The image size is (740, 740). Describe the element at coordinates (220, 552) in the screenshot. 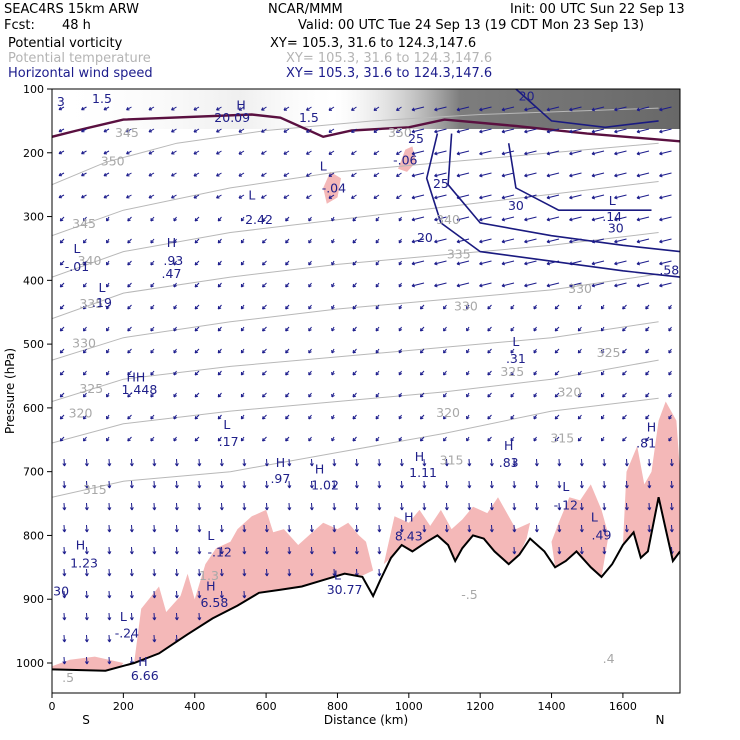

I see `pv-label-43: -.12` at that location.